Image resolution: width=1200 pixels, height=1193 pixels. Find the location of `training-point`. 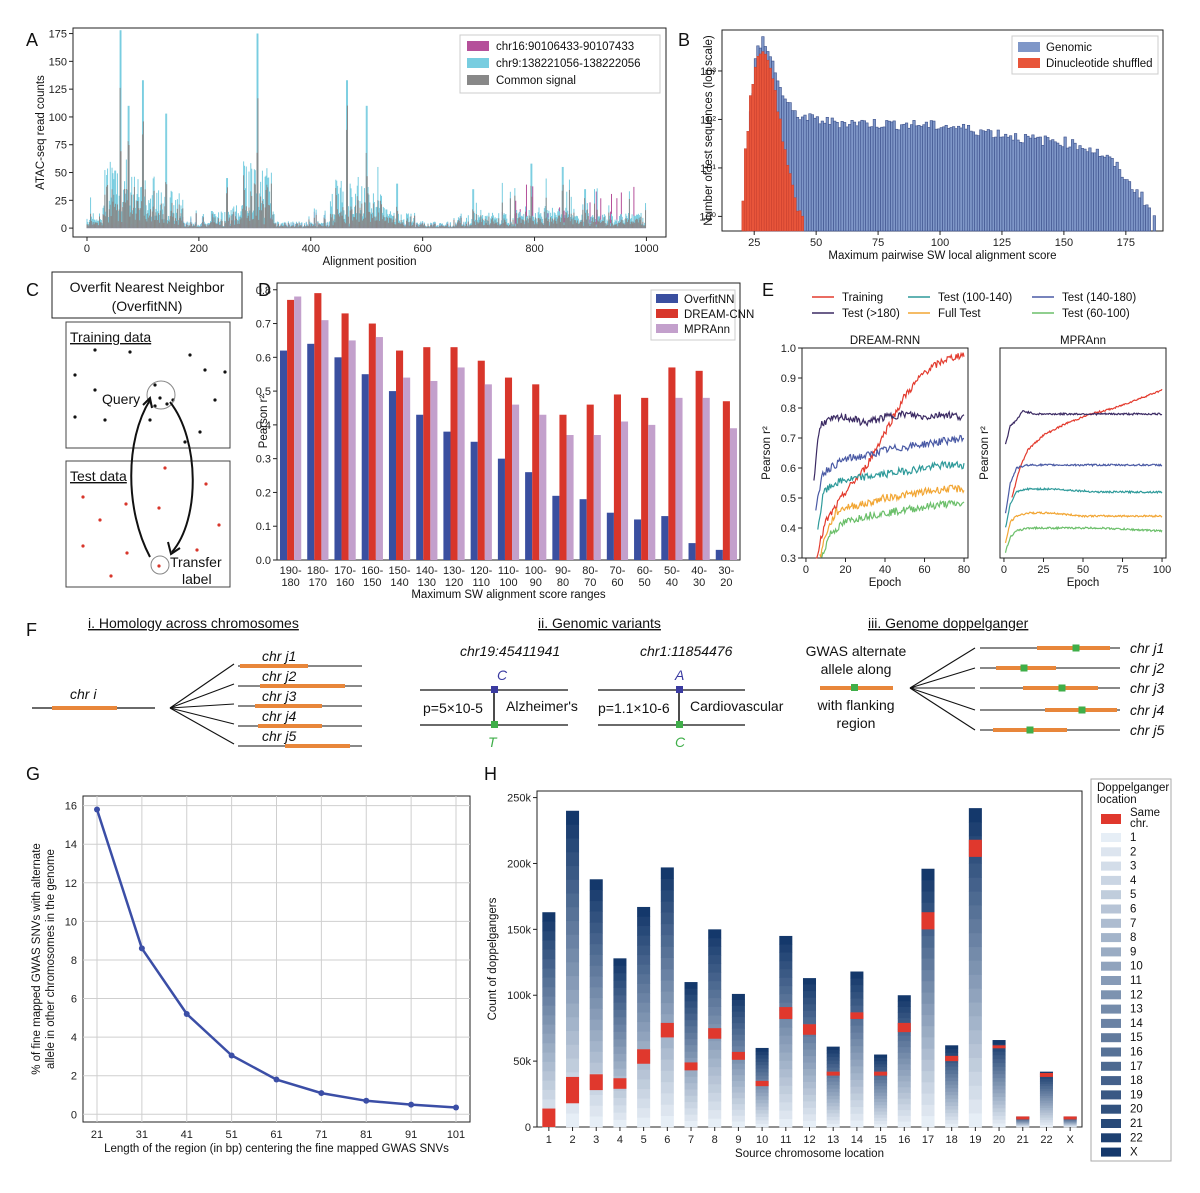

training-point is located at coordinates (185, 442).